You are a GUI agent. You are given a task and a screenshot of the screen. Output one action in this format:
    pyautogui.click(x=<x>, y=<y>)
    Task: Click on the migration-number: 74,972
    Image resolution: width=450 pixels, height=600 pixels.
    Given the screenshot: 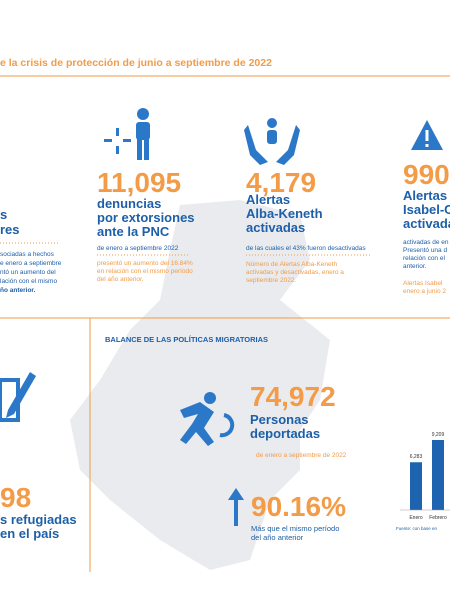 What is the action you would take?
    pyautogui.click(x=293, y=396)
    